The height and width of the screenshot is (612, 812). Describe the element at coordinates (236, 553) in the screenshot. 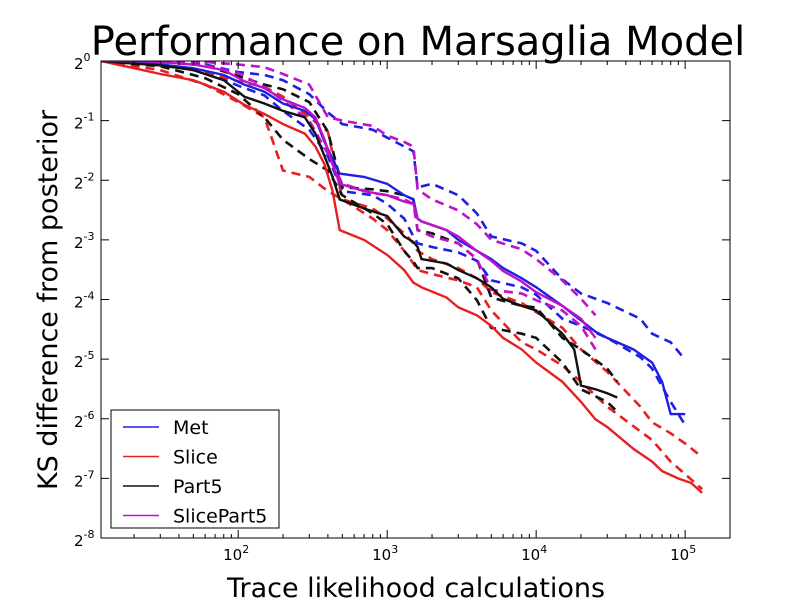

I see `x-tick-label: 10²` at that location.